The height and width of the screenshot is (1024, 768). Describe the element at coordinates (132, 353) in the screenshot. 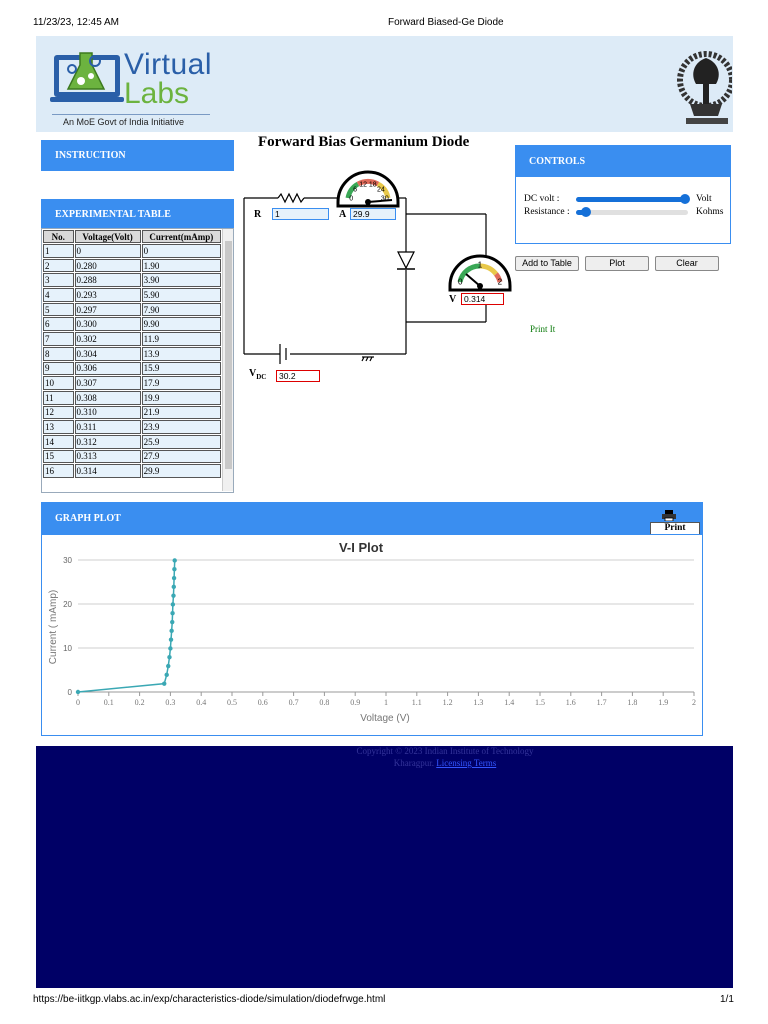

I see `table-row: 8 0.304 13.9` at that location.